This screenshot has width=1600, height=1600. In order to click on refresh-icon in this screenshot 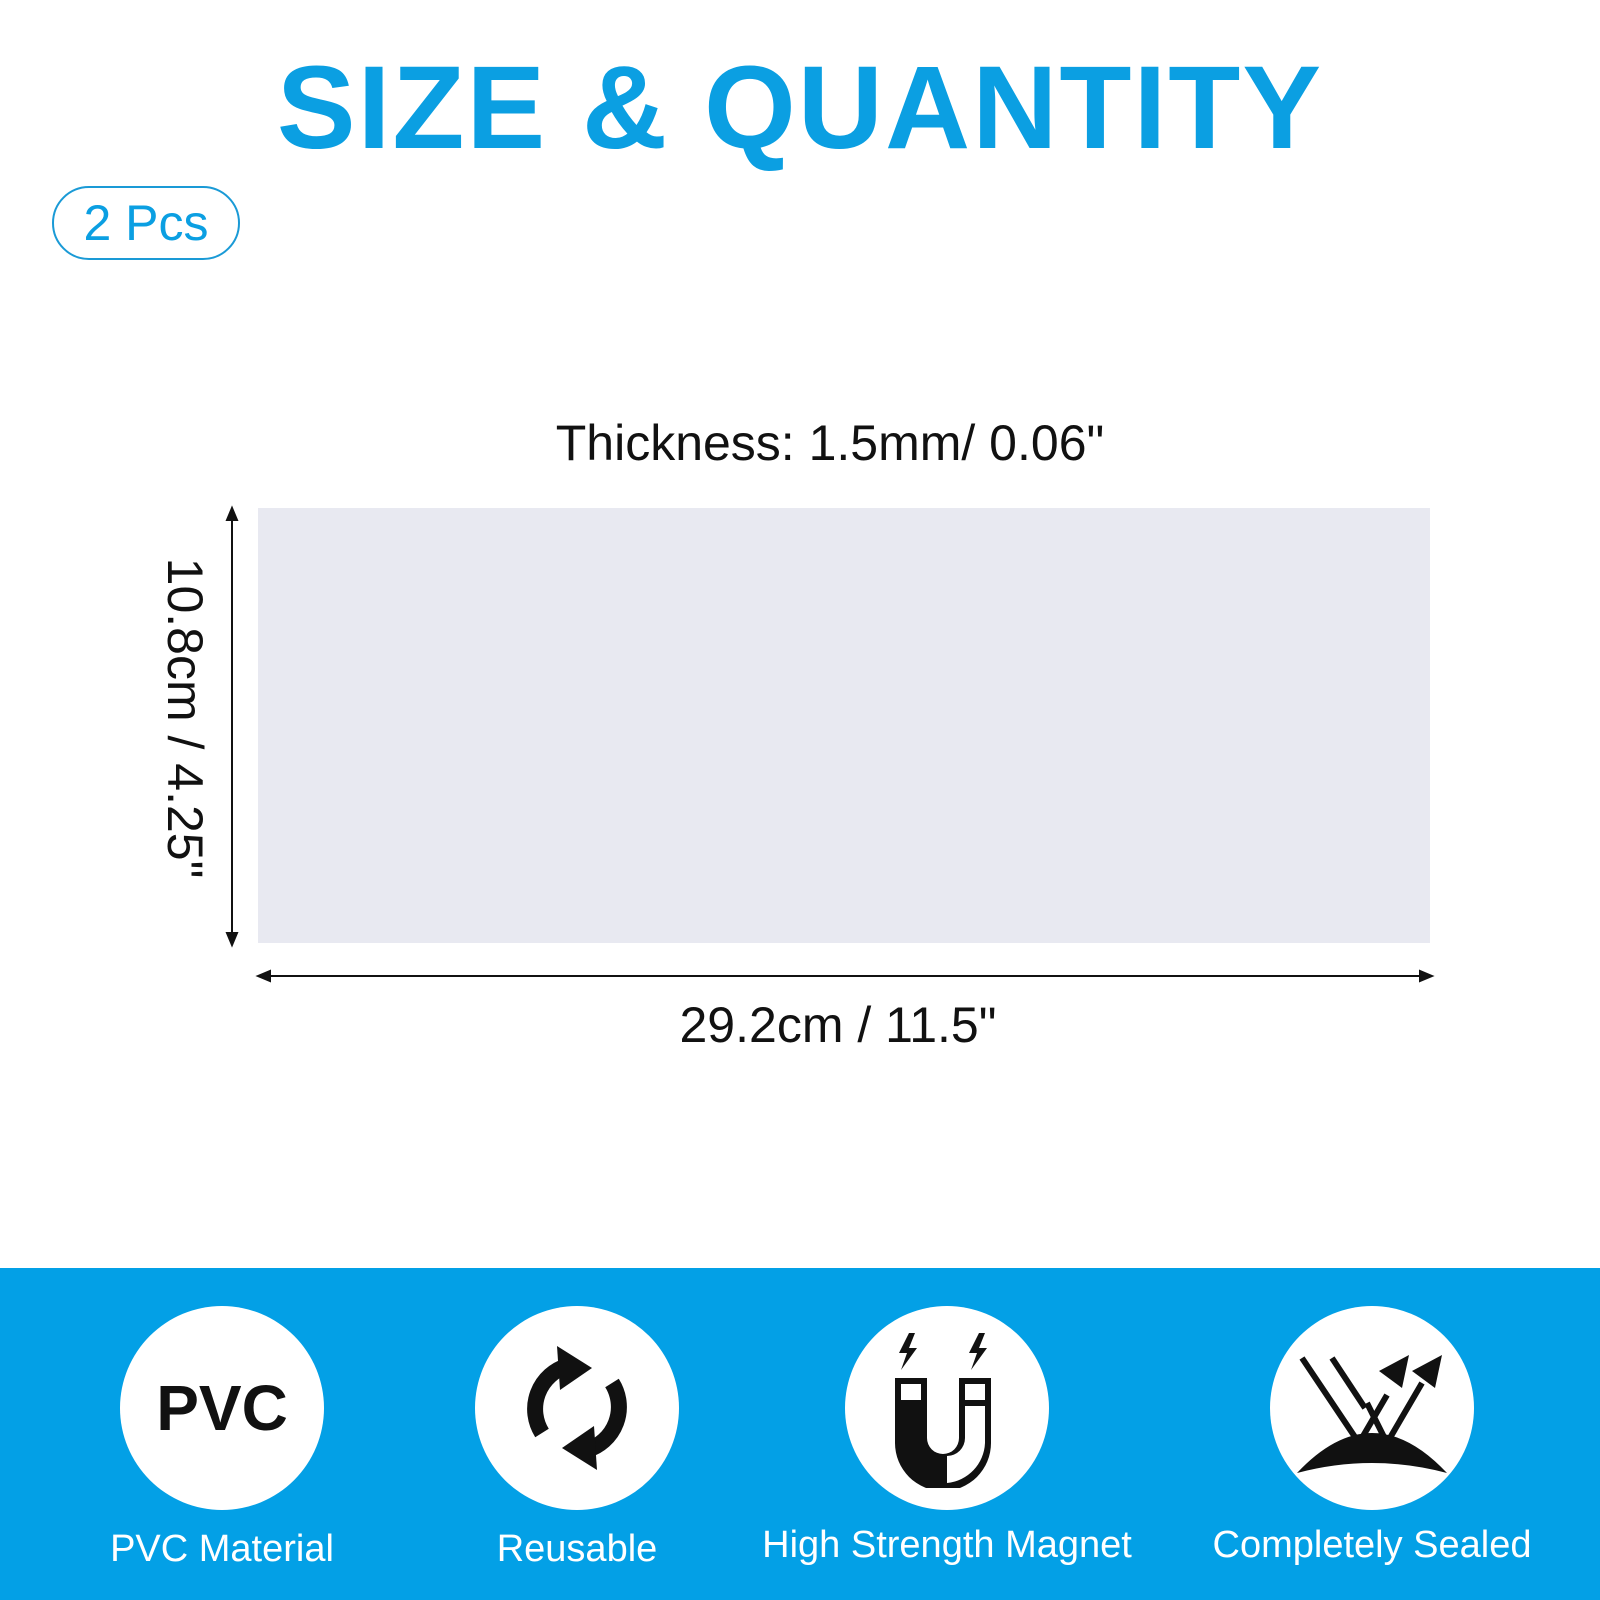, I will do `click(577, 1408)`.